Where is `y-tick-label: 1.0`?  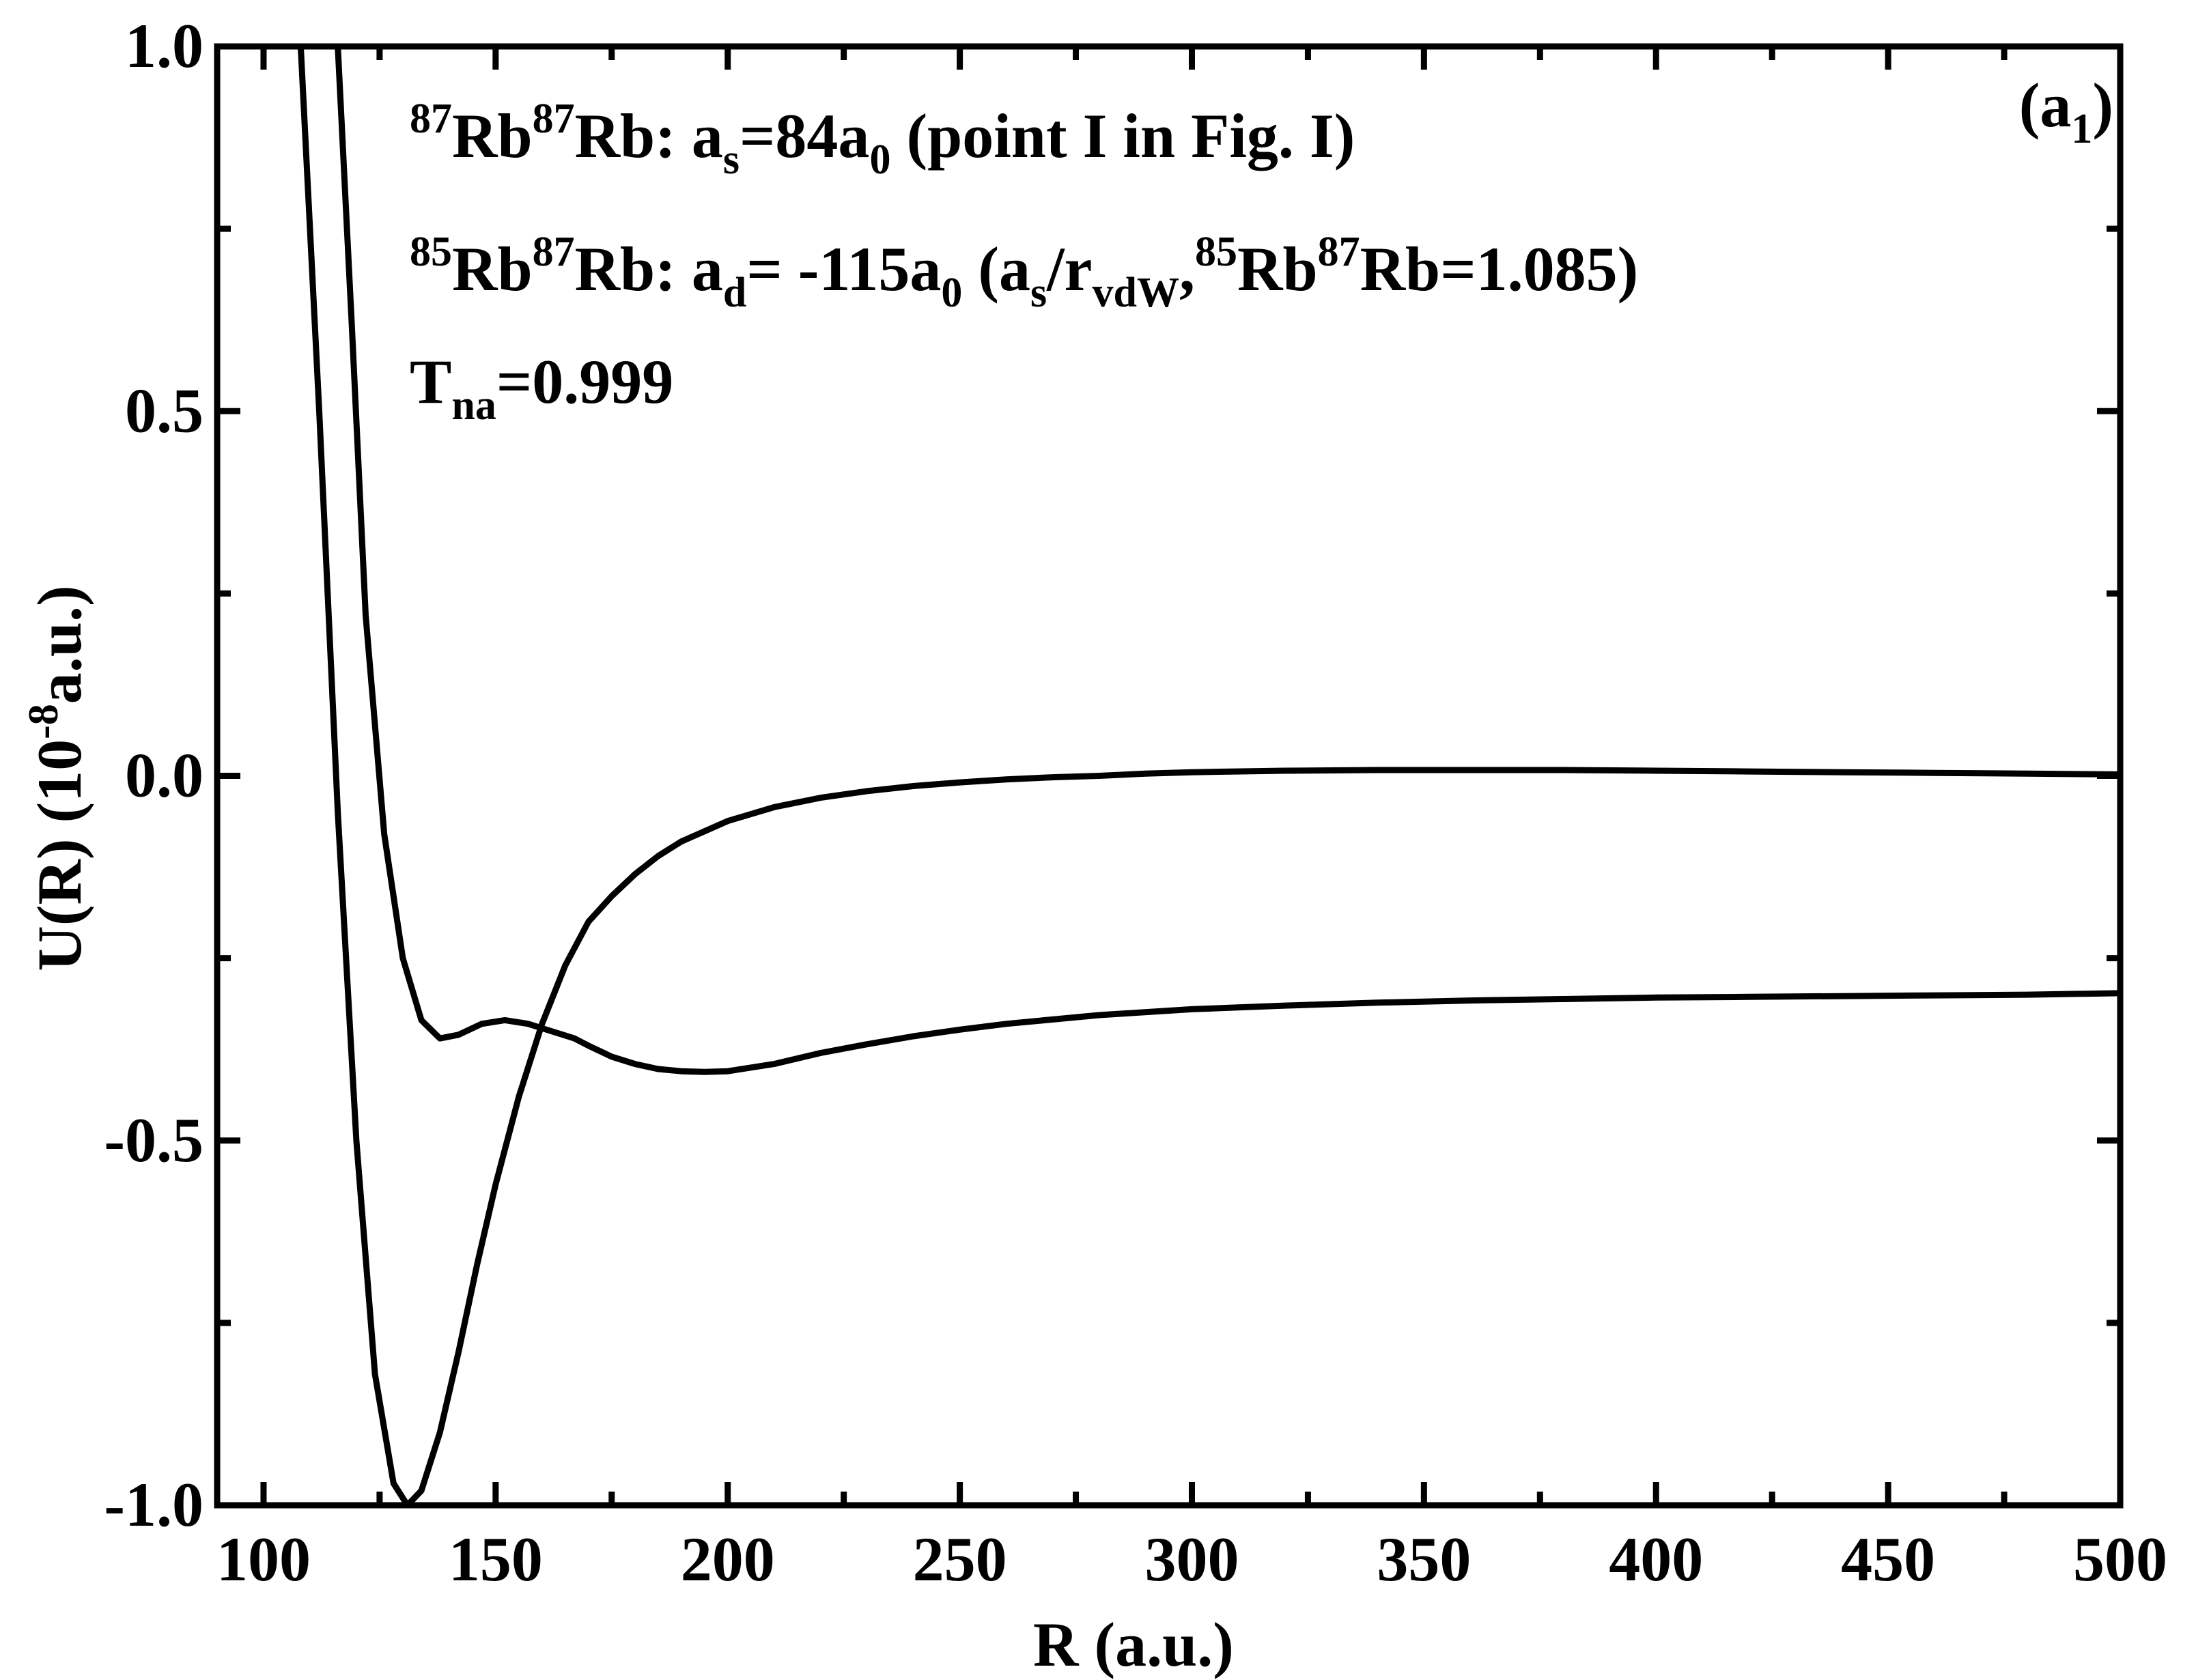
y-tick-label: 1.0 is located at coordinates (164, 46).